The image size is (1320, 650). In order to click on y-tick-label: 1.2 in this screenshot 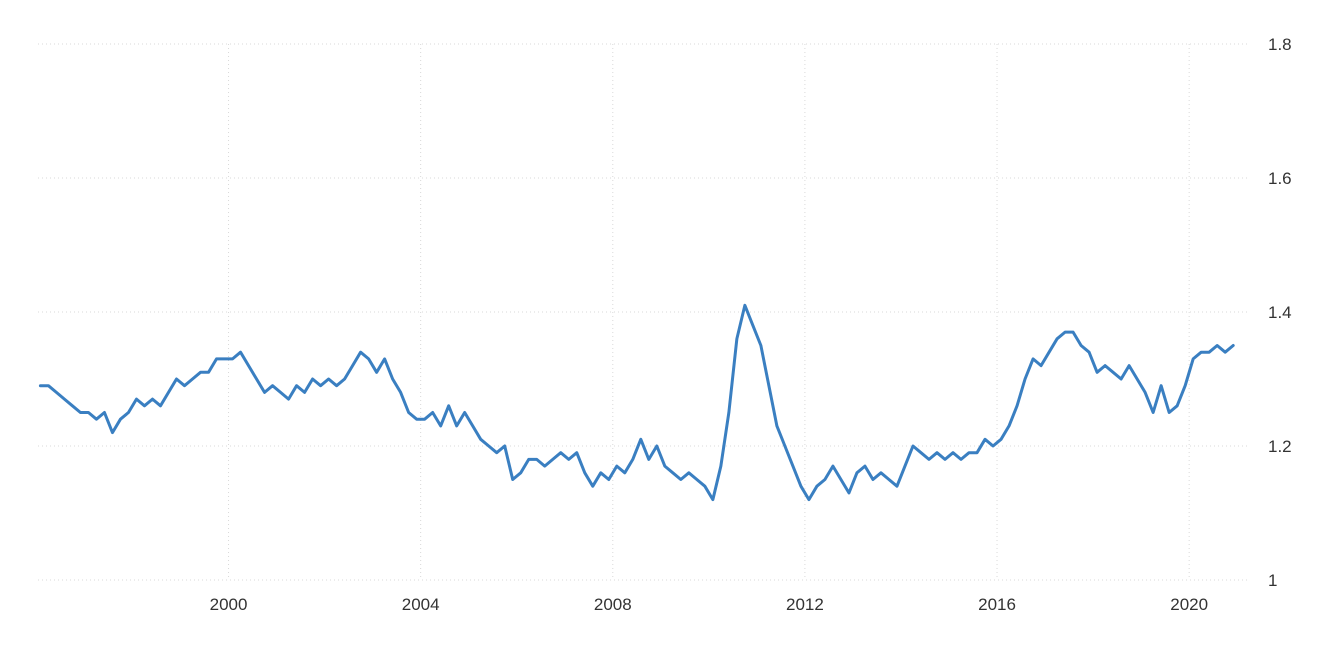, I will do `click(1280, 446)`.